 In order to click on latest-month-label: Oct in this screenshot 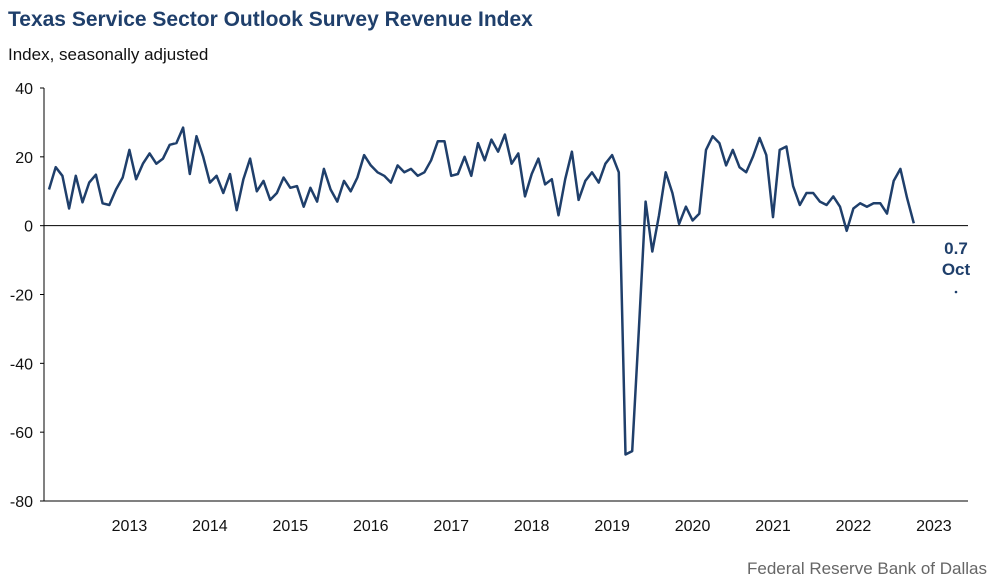, I will do `click(956, 269)`.